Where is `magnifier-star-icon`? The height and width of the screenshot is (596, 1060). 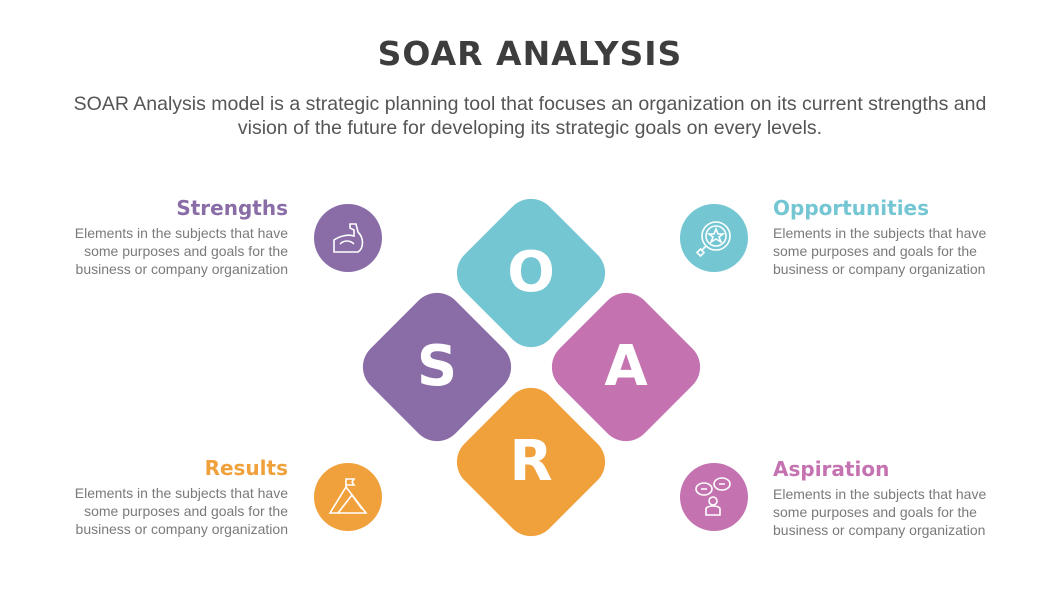
magnifier-star-icon is located at coordinates (713, 239).